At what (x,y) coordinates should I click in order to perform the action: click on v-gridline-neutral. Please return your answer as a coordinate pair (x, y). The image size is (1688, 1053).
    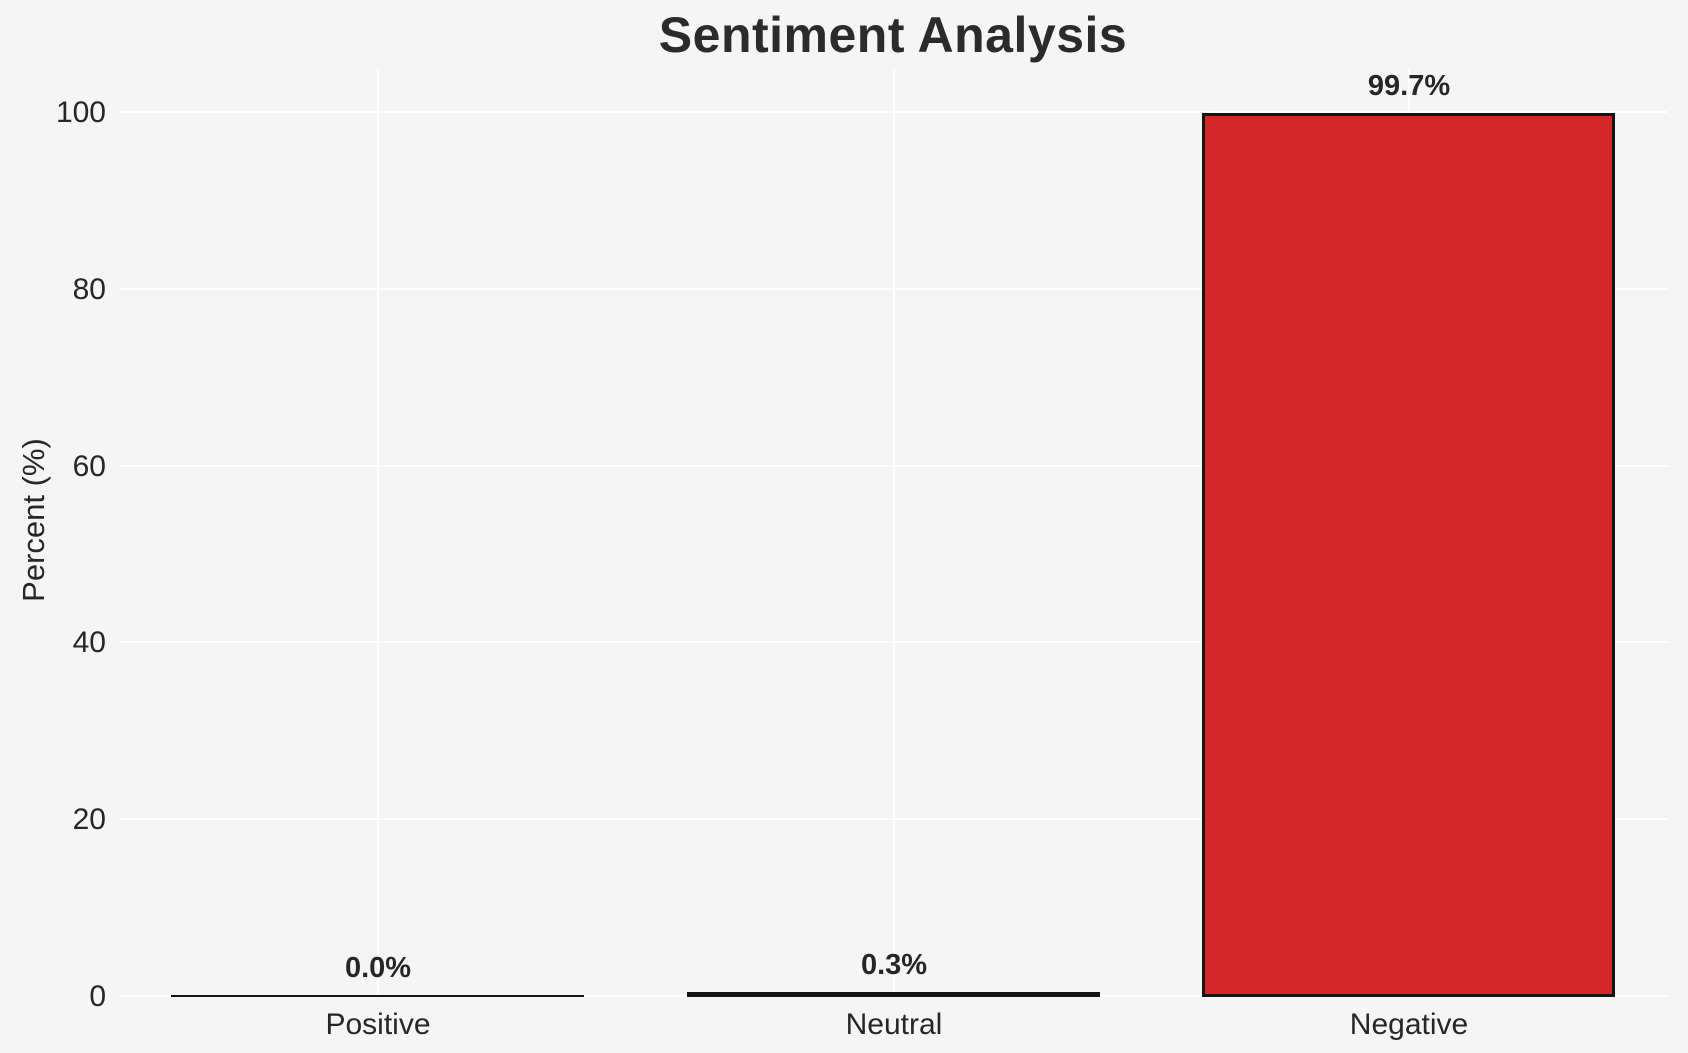
    Looking at the image, I should click on (894, 533).